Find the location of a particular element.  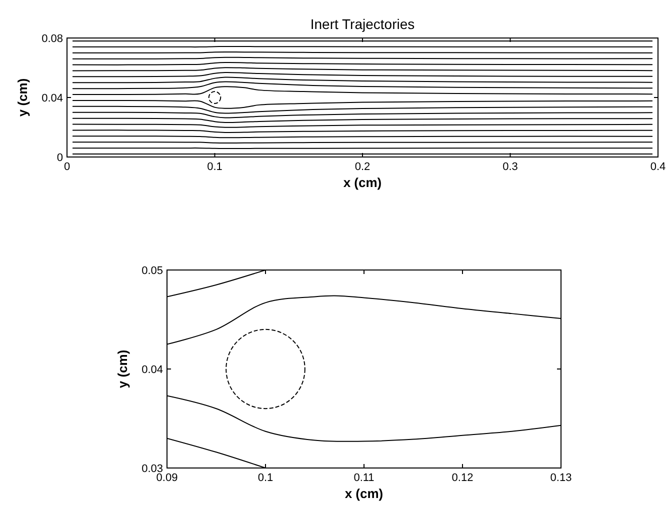

x-tick-label: 0.2 is located at coordinates (362, 167).